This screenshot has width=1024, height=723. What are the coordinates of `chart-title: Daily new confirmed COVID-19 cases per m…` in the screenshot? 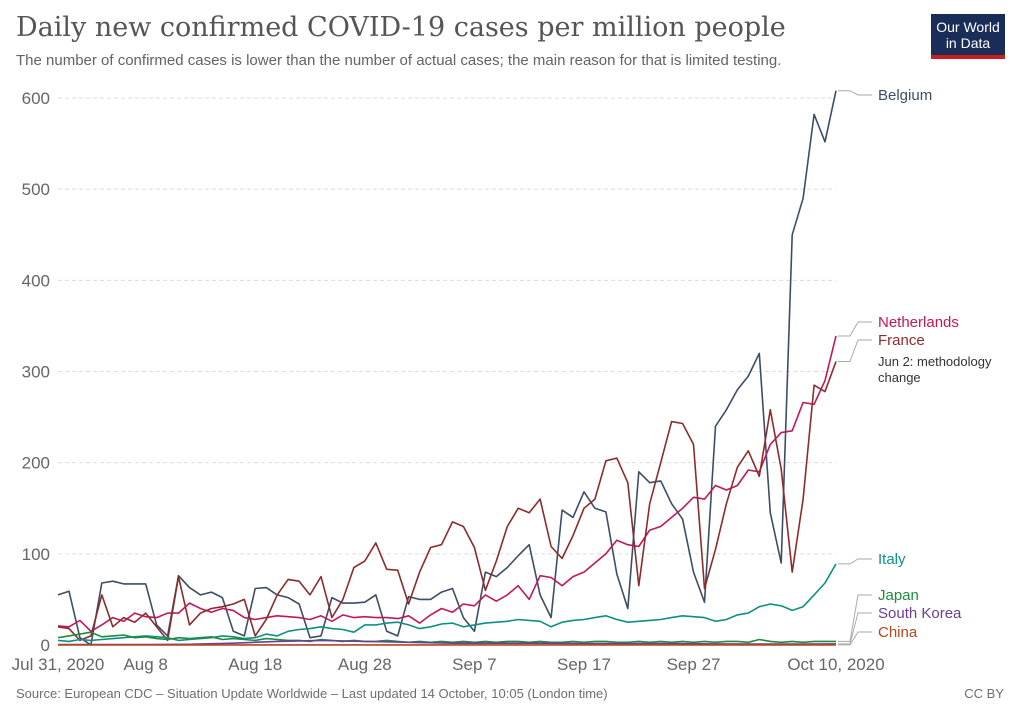 It's located at (401, 27).